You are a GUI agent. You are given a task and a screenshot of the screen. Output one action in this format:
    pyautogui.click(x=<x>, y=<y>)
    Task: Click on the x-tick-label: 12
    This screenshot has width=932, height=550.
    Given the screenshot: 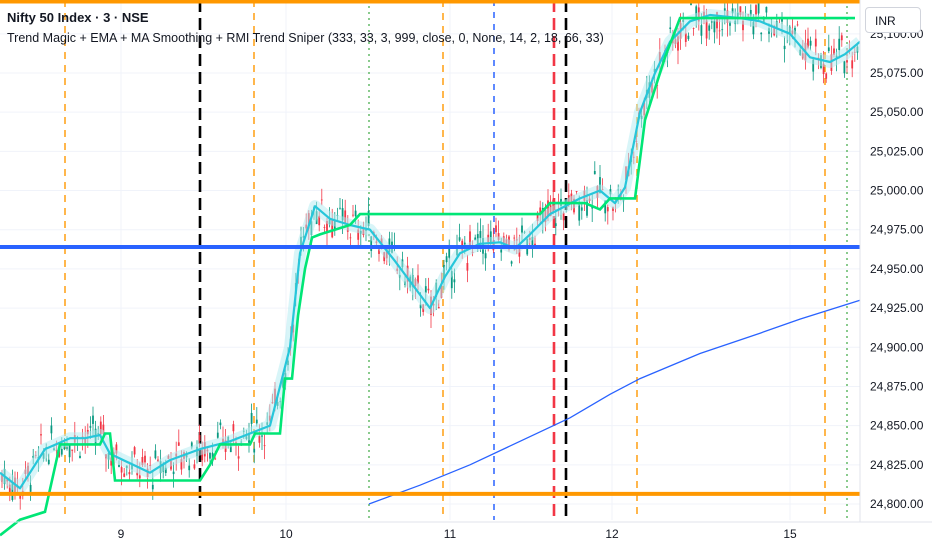 What is the action you would take?
    pyautogui.click(x=612, y=534)
    